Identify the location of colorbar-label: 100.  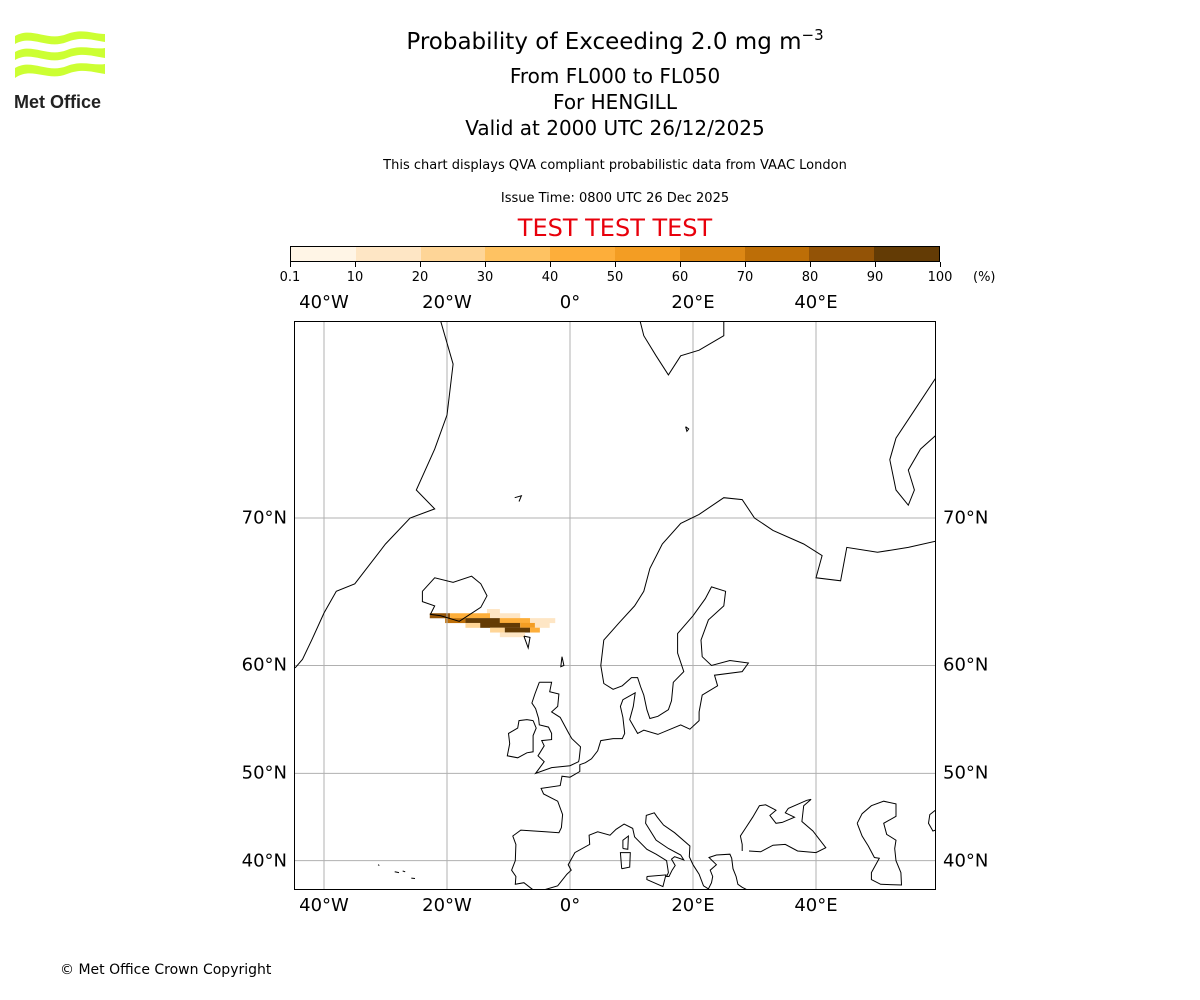
(940, 277).